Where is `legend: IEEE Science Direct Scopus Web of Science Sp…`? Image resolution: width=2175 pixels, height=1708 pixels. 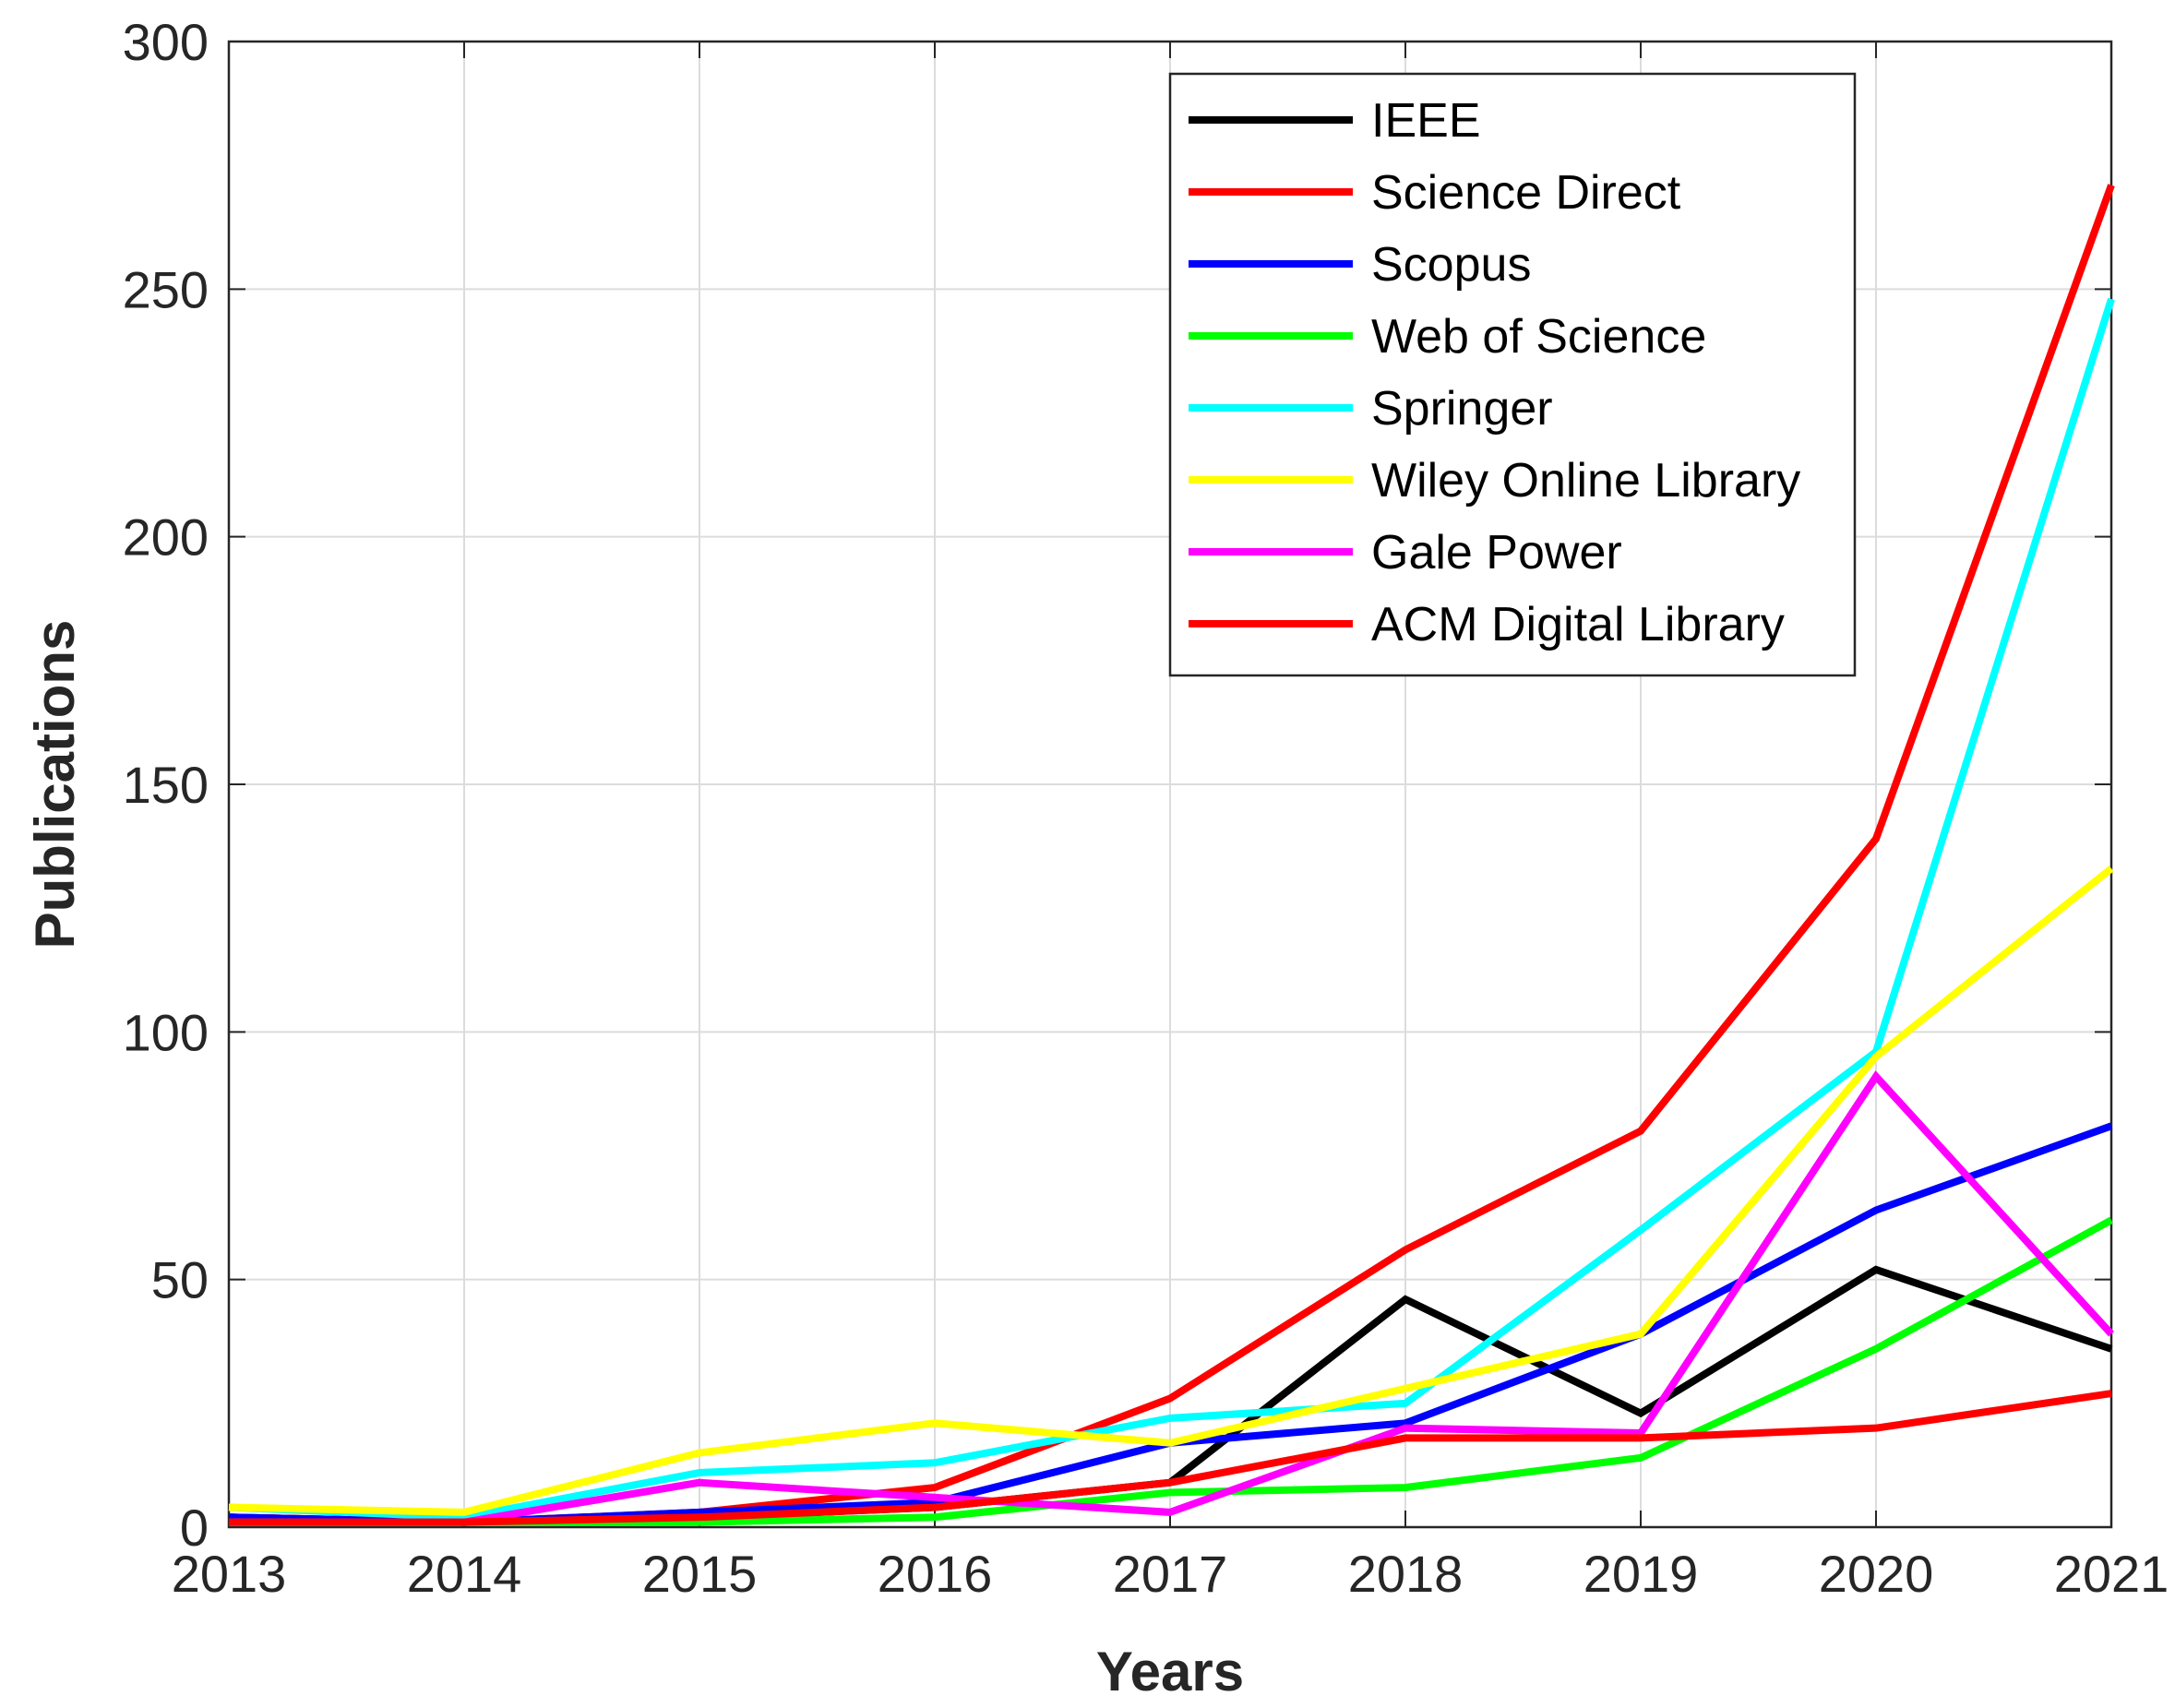 legend: IEEE Science Direct Scopus Web of Science Sp… is located at coordinates (1512, 374).